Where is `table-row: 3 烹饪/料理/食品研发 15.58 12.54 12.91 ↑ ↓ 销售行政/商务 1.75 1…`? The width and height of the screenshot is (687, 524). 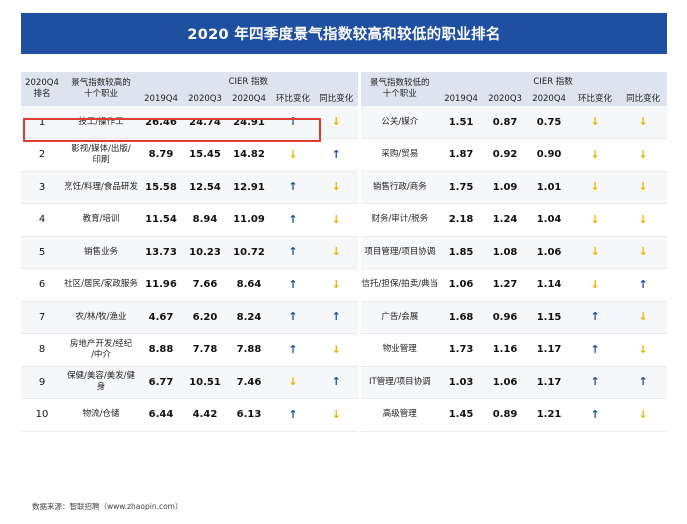
table-row: 3 烹饪/料理/食品研发 15.58 12.54 12.91 ↑ ↓ 销售行政/商务 1.75 1… is located at coordinates (344, 187).